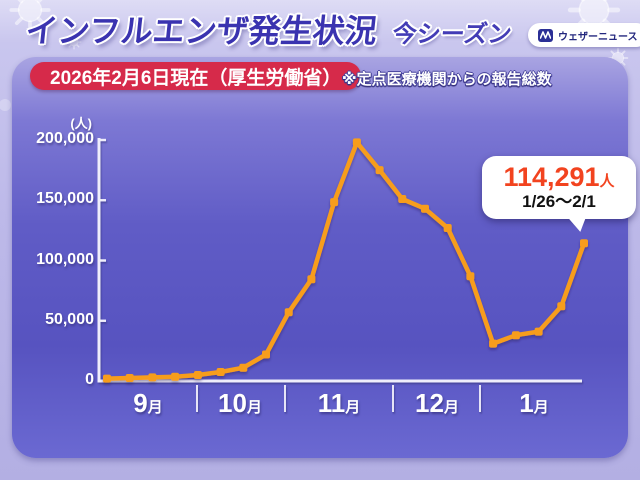 Image resolution: width=640 pixels, height=480 pixels. What do you see at coordinates (559, 202) in the screenshot?
I see `latest-value-period: 1/26～2/1` at bounding box center [559, 202].